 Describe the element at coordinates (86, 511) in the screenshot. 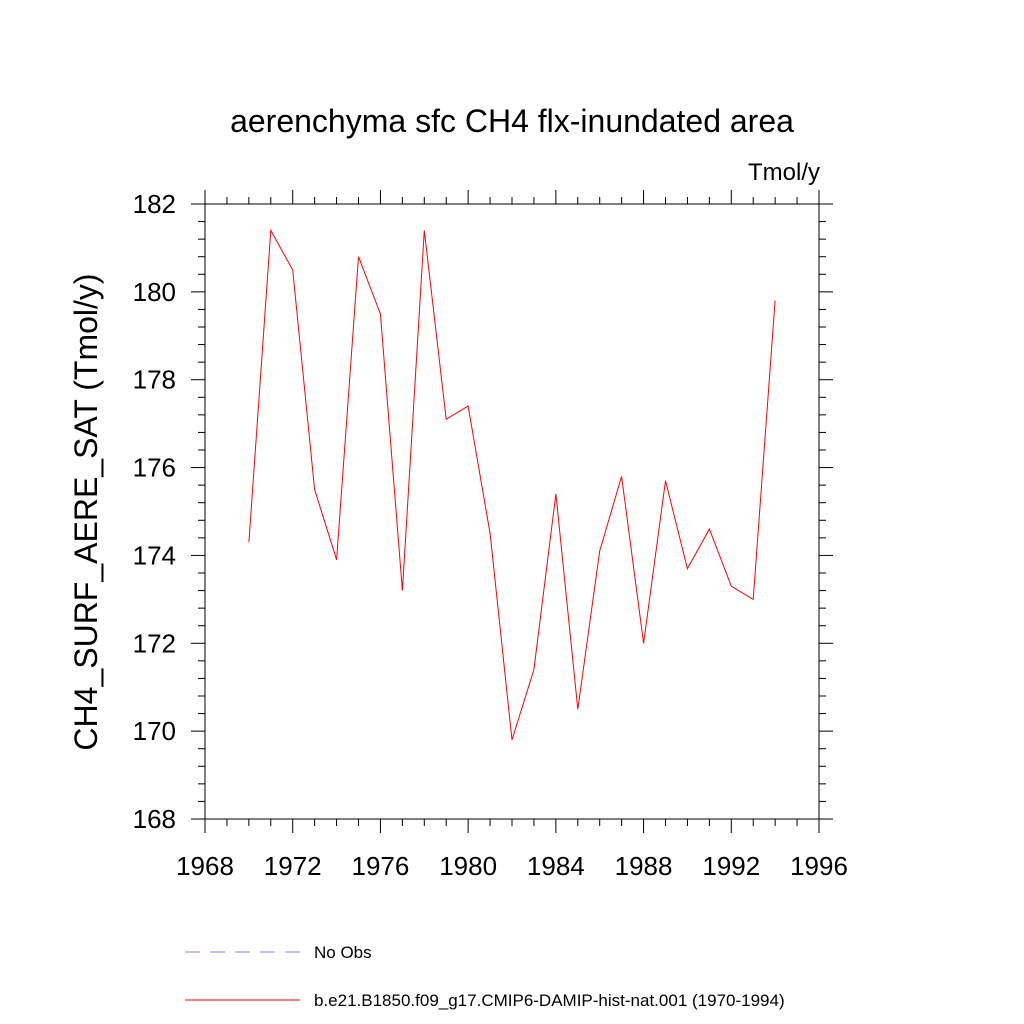

I see `y-axis-label: CH4_SURF_AERE_SAT (Tmol/y)` at that location.